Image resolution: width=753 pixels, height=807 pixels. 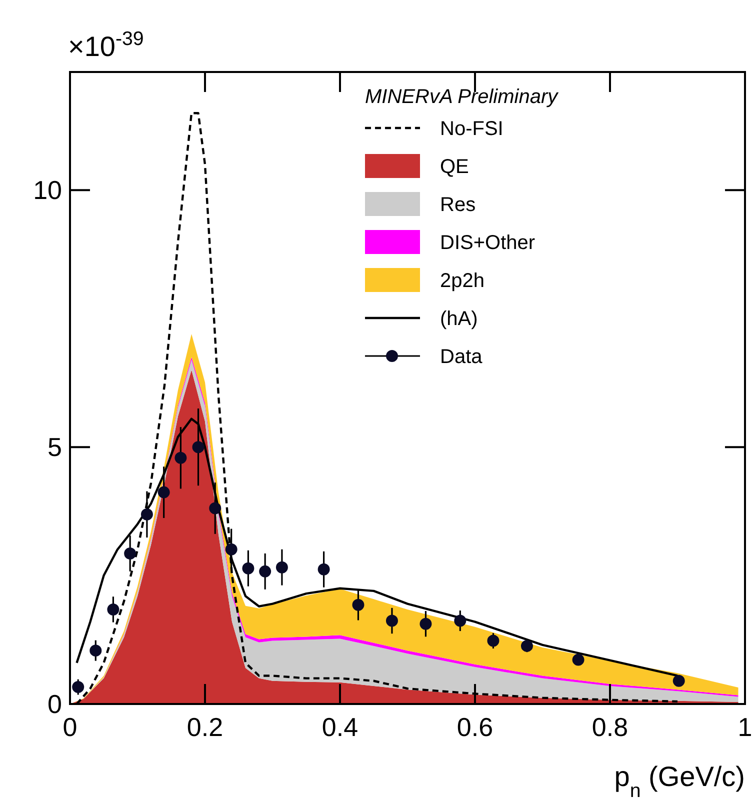 What do you see at coordinates (55, 704) in the screenshot?
I see `y-tick-label: 0` at bounding box center [55, 704].